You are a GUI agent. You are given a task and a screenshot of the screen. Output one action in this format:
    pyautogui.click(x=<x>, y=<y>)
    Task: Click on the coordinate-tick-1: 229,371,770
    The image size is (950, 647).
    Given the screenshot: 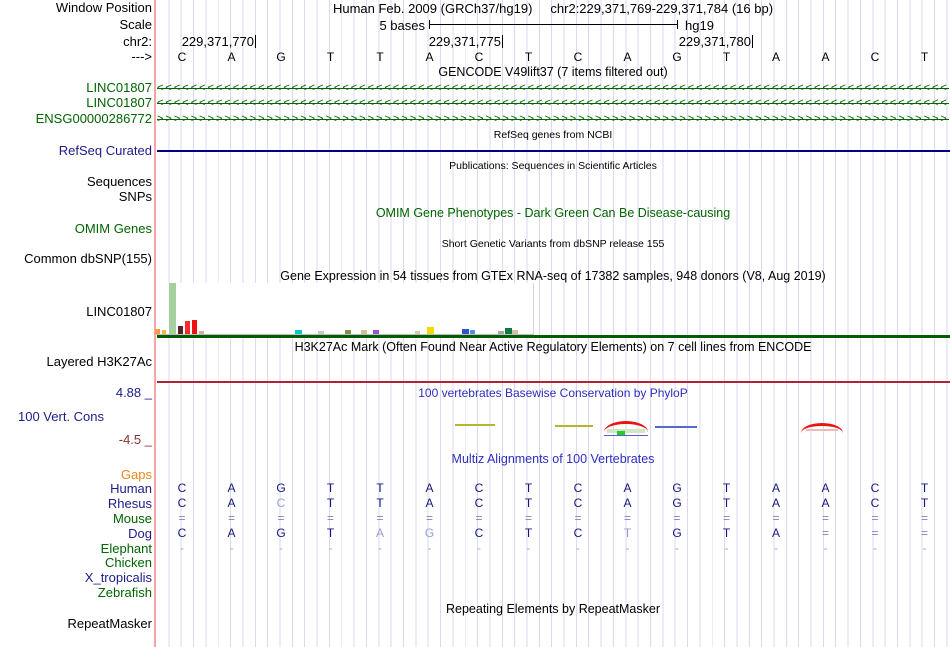 What is the action you would take?
    pyautogui.click(x=203, y=41)
    